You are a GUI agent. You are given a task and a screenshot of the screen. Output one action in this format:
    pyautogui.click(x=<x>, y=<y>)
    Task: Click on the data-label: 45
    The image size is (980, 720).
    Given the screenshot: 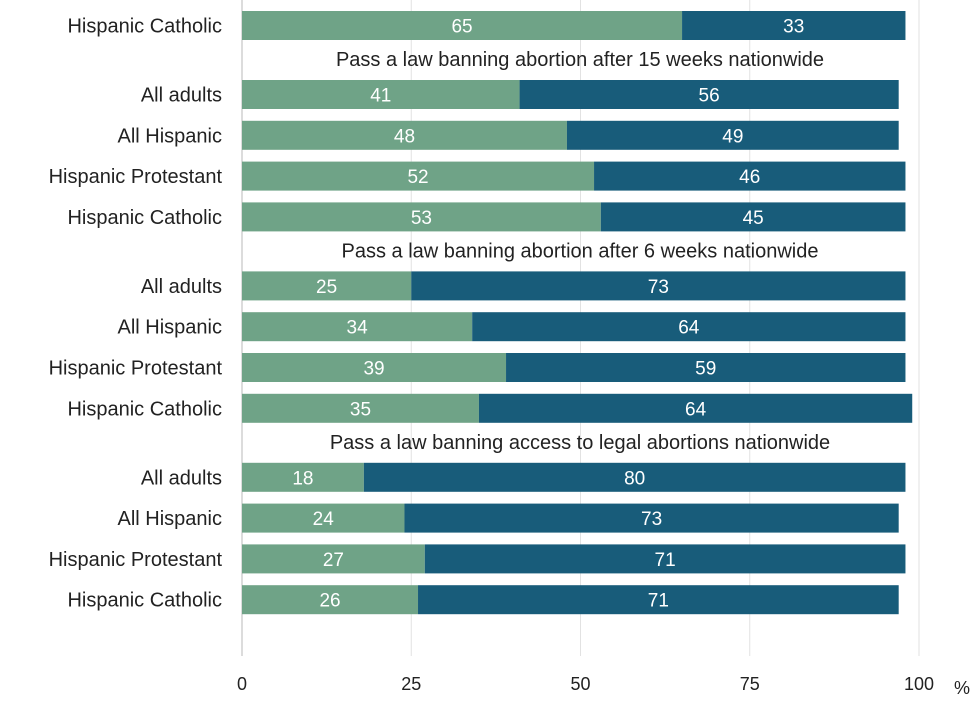 What is the action you would take?
    pyautogui.click(x=753, y=218)
    